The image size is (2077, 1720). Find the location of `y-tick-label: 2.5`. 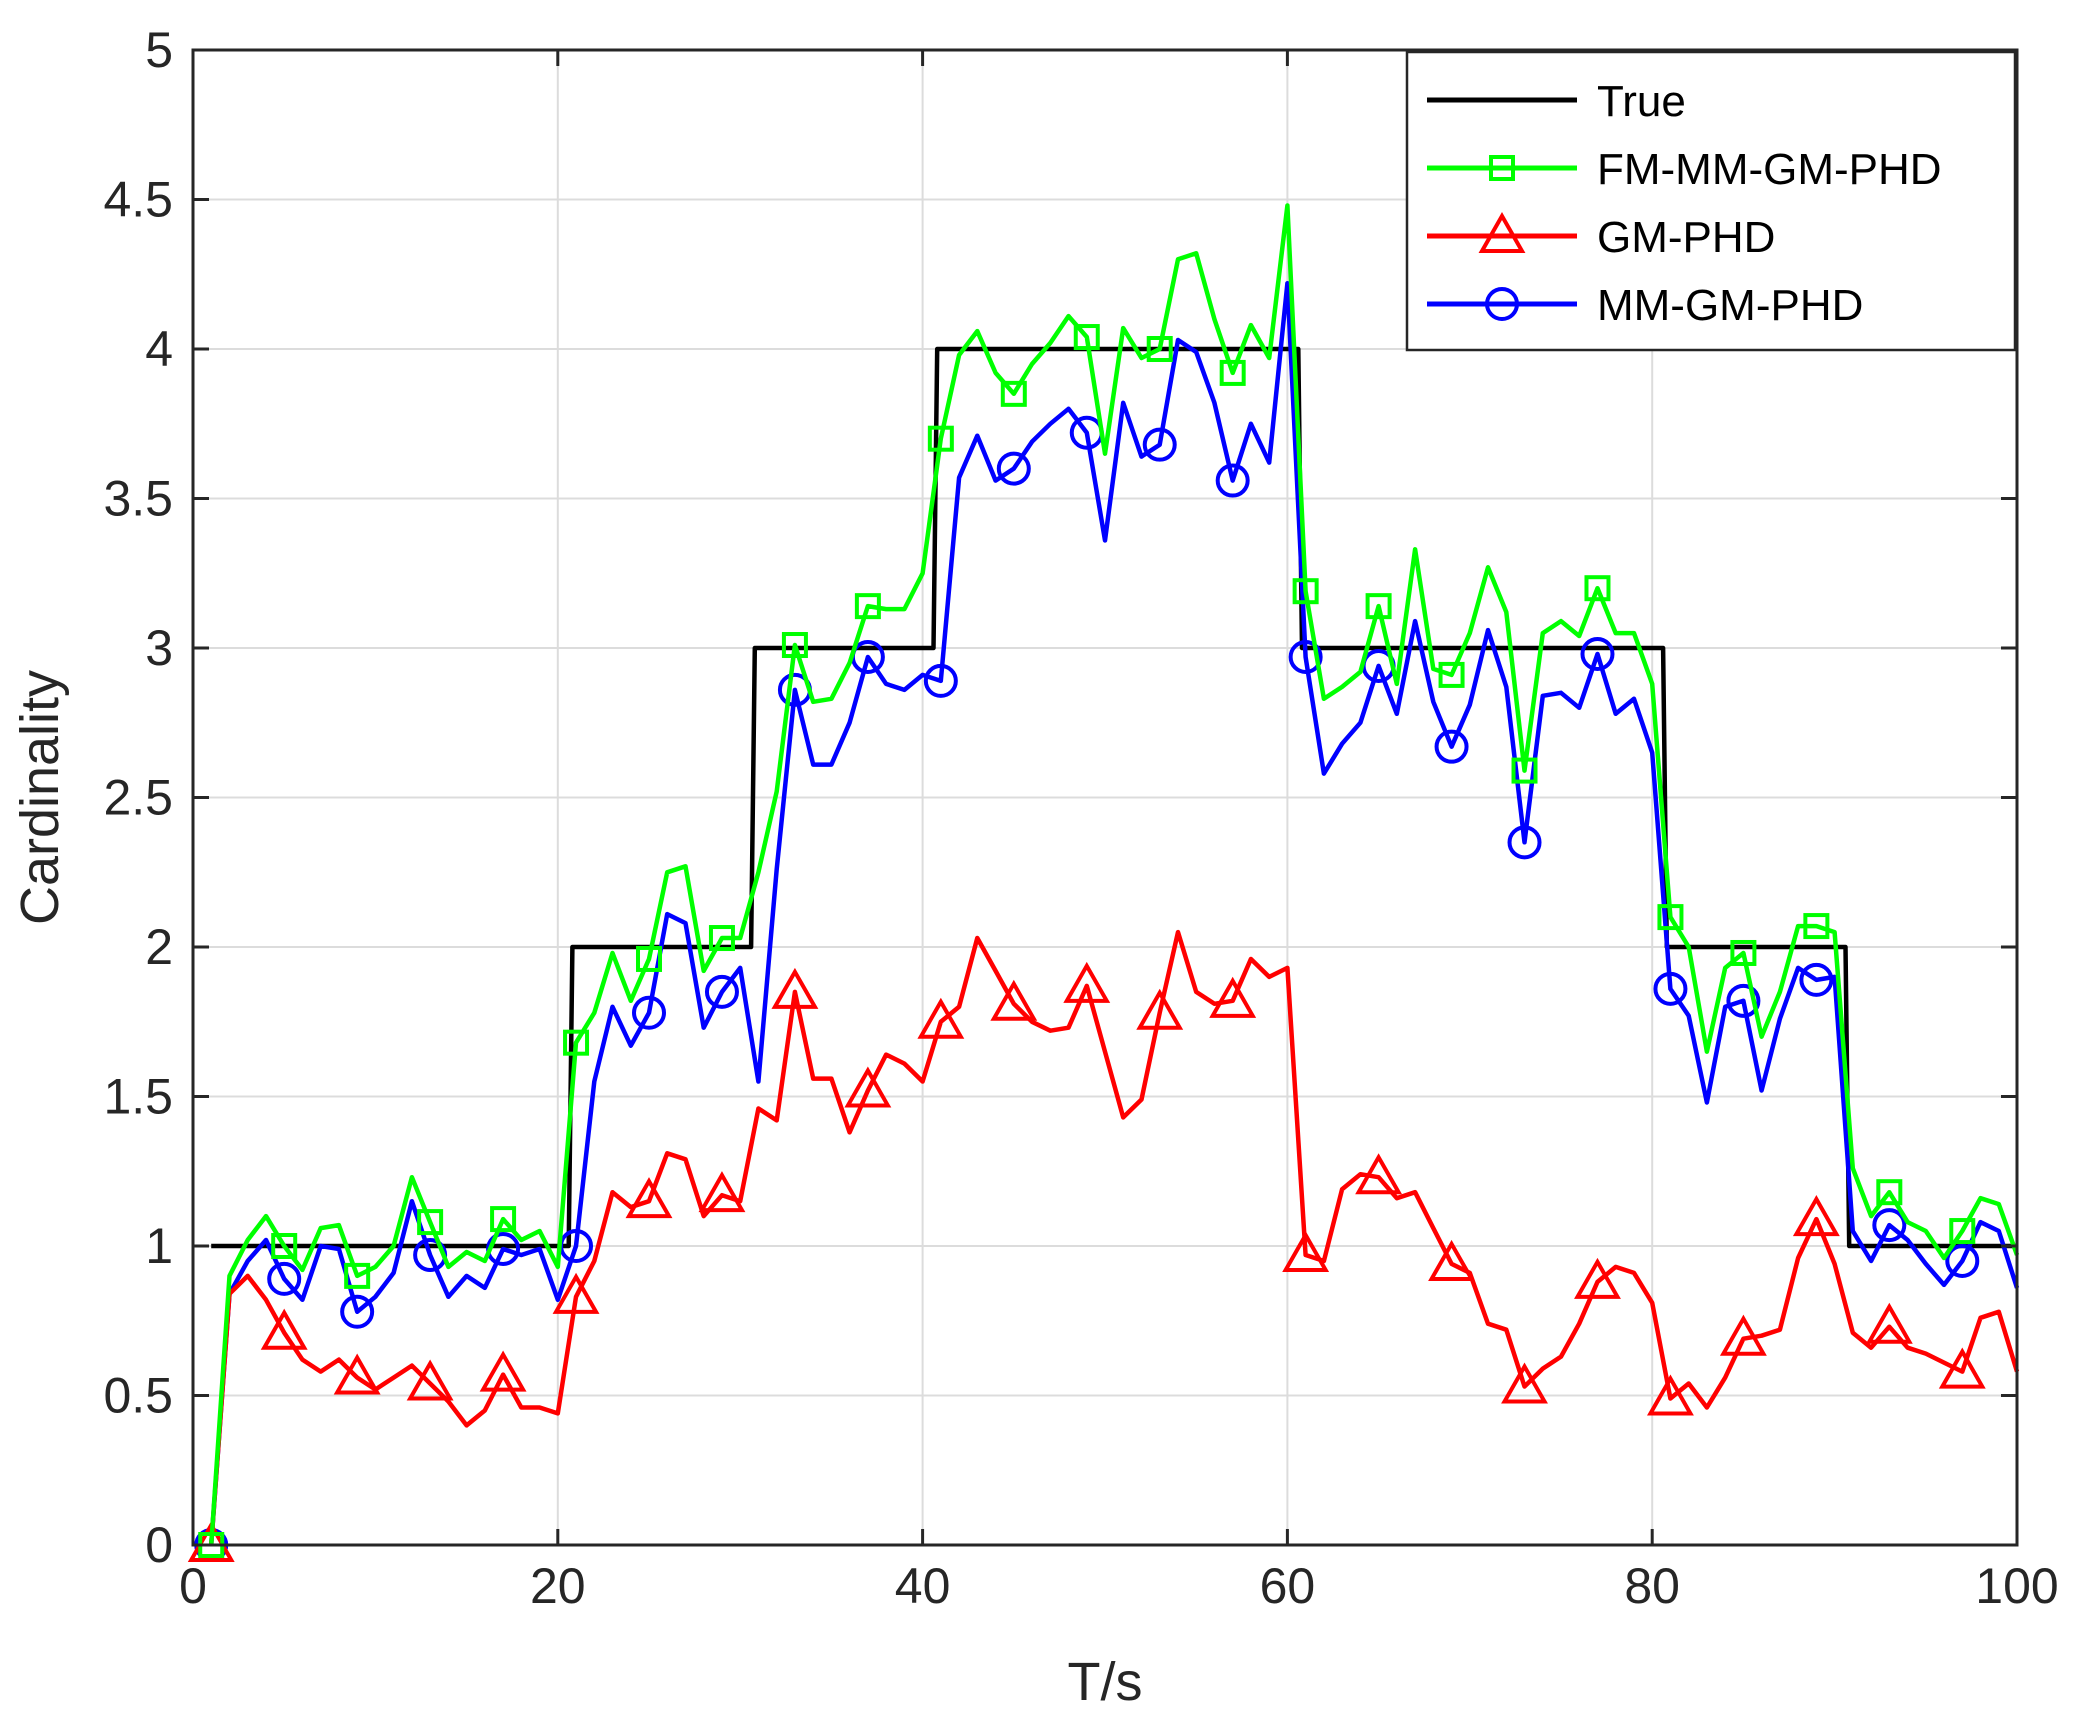

y-tick-label: 2.5 is located at coordinates (138, 798).